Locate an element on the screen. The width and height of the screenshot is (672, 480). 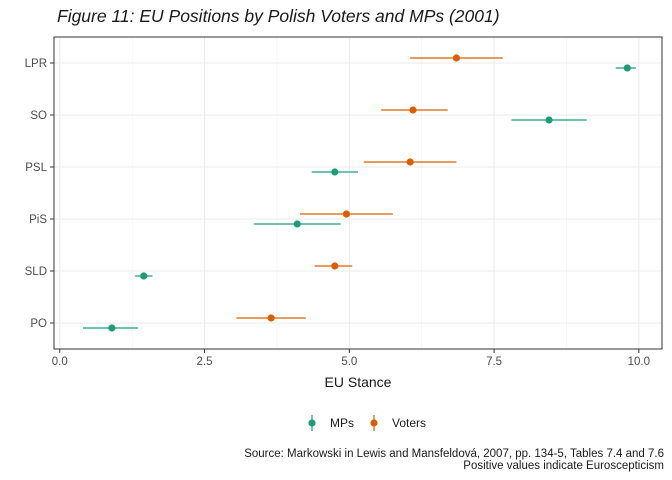
legend-label-mps: MPs is located at coordinates (342, 423).